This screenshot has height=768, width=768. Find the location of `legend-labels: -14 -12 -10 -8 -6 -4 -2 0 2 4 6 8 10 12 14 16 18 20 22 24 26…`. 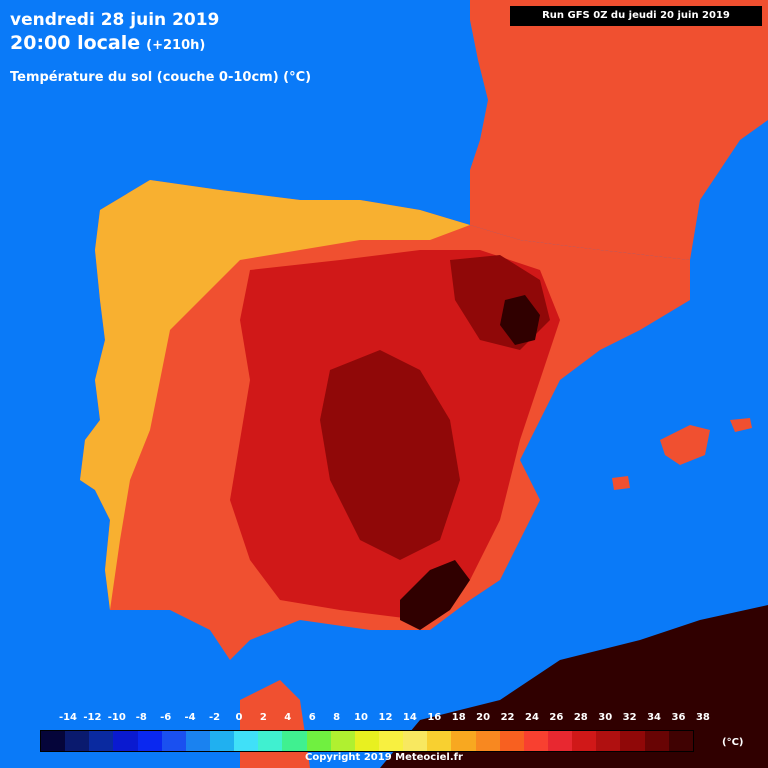

legend-labels: -14 -12 -10 -8 -6 -4 -2 0 2 4 6 8 10 12 14 16 18 20 22 24 26… is located at coordinates (380, 719).